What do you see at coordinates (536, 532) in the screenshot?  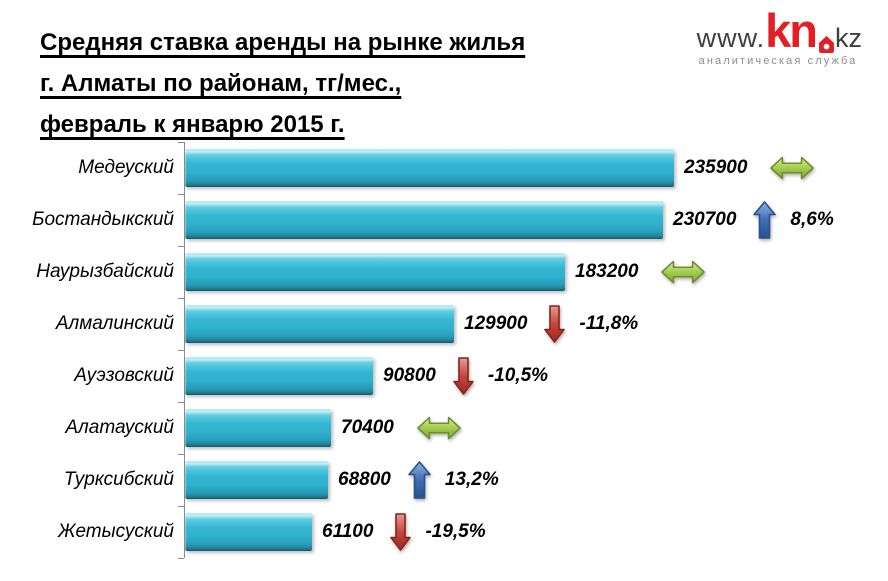 I see `plot-area: 61100 -19,5%` at bounding box center [536, 532].